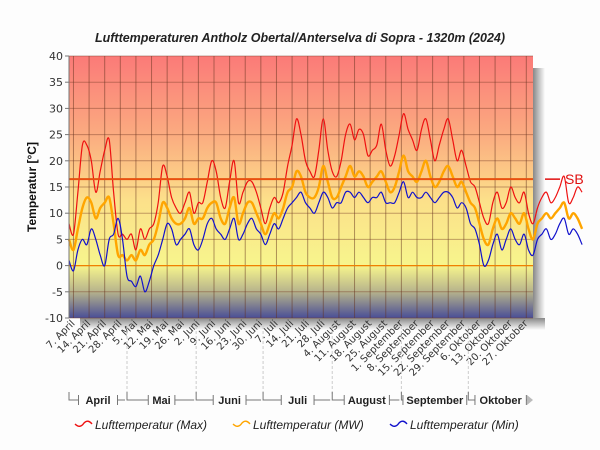 Image resolution: width=600 pixels, height=450 pixels. I want to click on y-axis: 40 35 30 25 20 15 10 5 0 -5 -10, so click(57, 187).